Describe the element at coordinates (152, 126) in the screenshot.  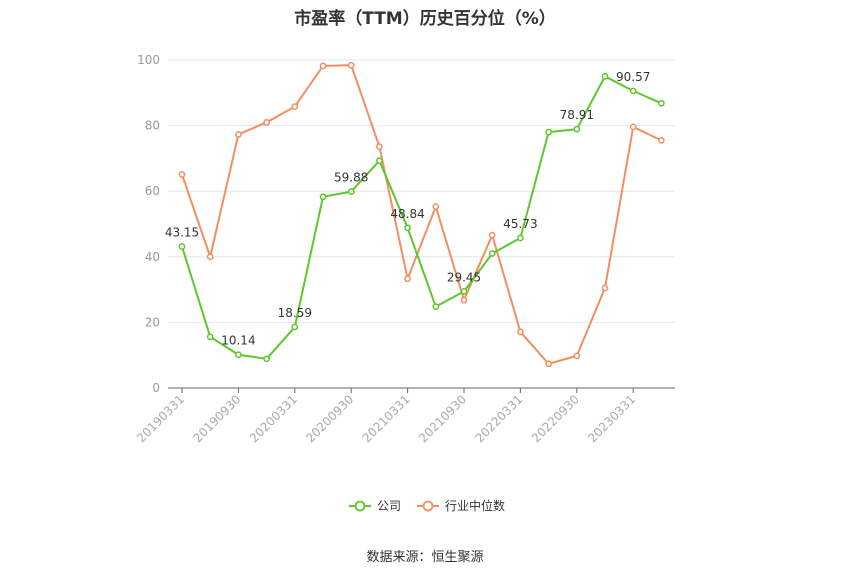
I see `y-tick-label: 80` at that location.